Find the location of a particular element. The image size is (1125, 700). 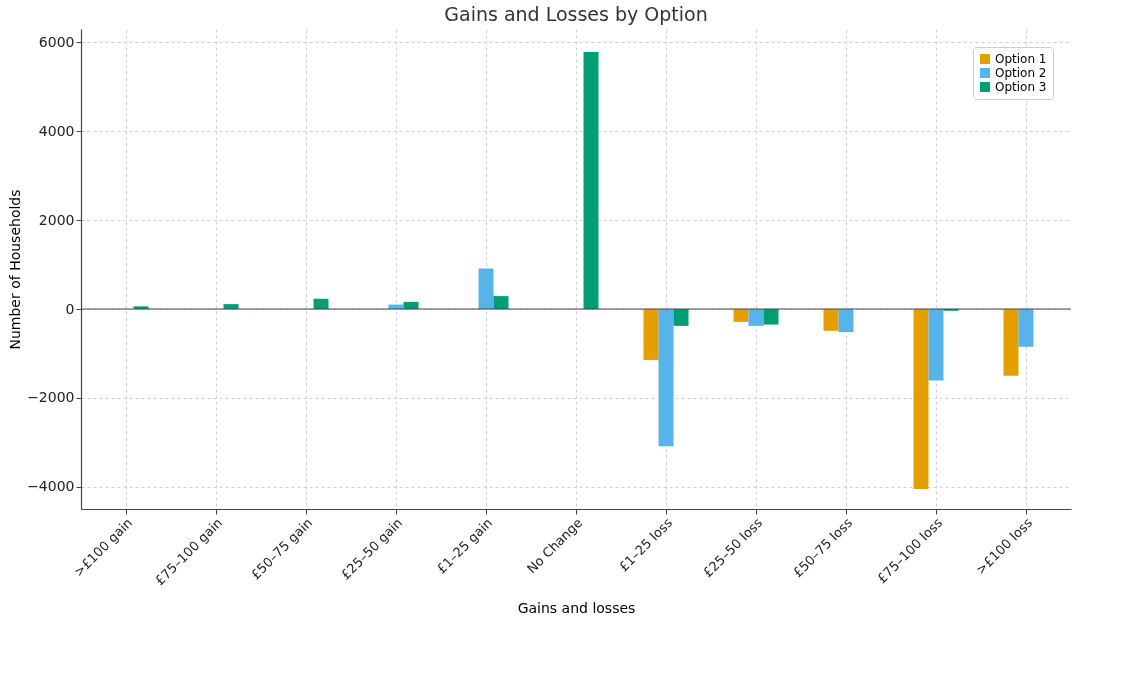

chart-title: Gains and Losses by Option is located at coordinates (576, 14).